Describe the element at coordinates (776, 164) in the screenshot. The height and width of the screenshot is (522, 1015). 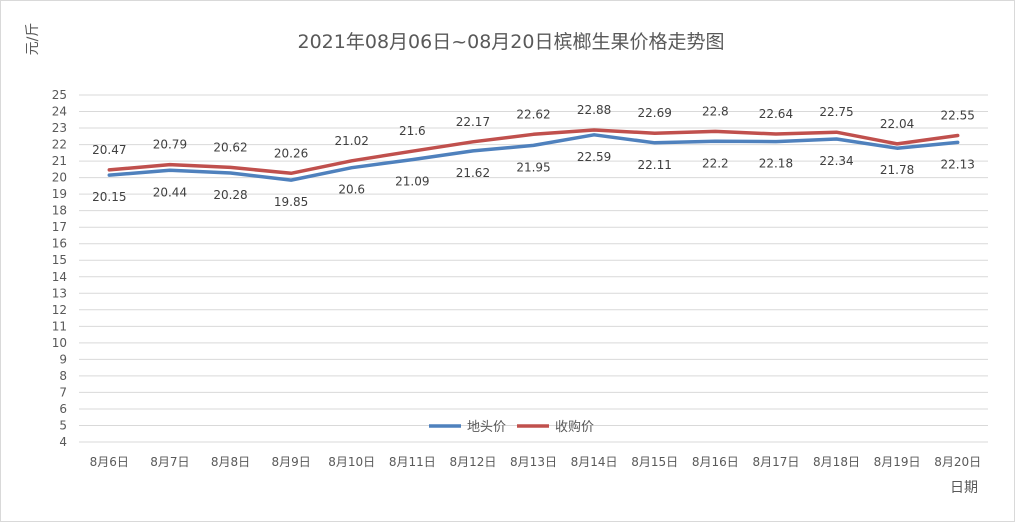
I see `data-label: 22.18` at that location.